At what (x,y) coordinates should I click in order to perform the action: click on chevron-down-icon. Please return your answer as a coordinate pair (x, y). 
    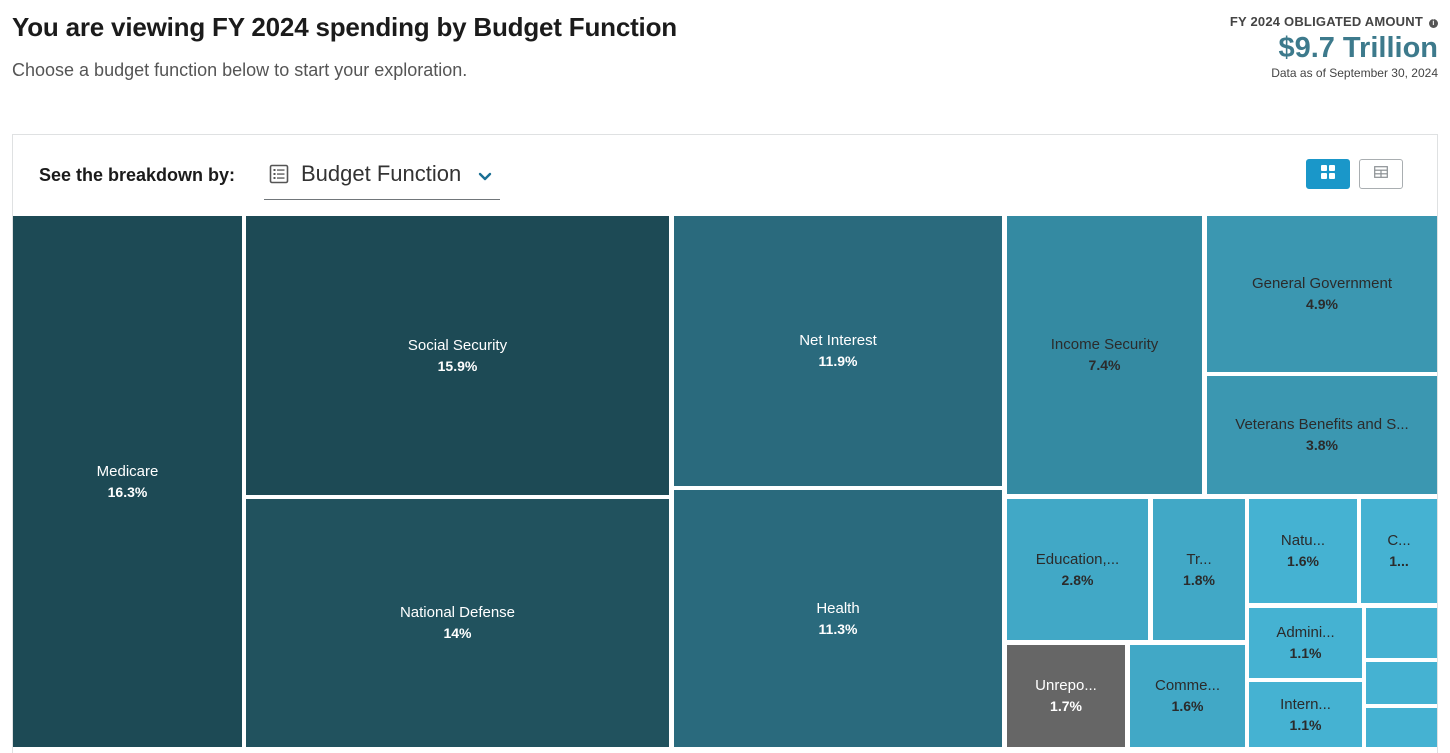
    Looking at the image, I should click on (485, 178).